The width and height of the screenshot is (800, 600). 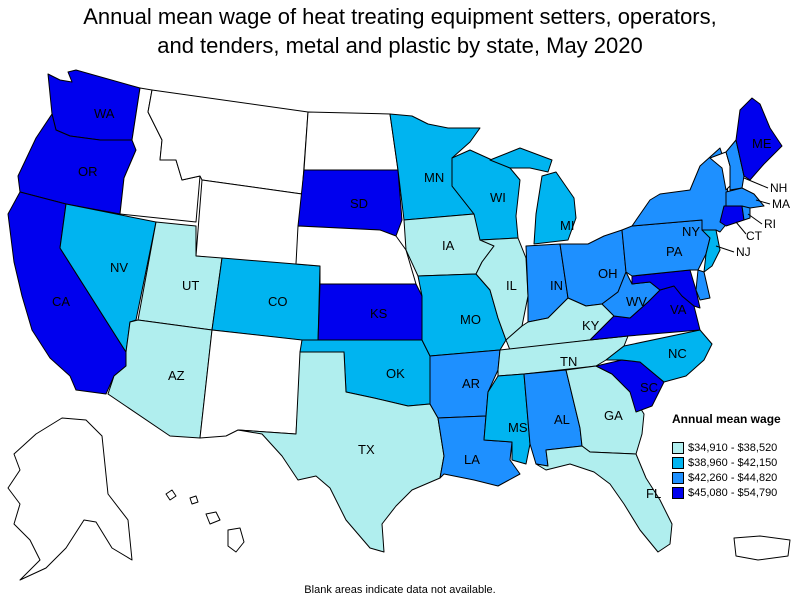 I want to click on legend-label: $45,080 - $54,790, so click(x=733, y=492).